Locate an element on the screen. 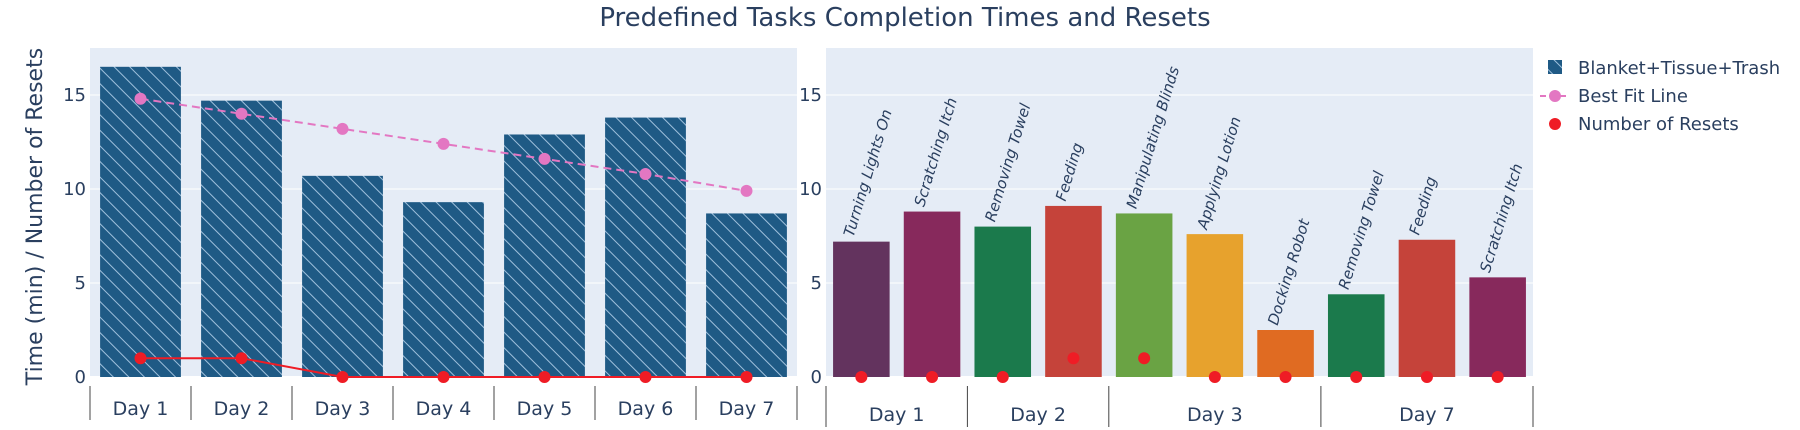 Image resolution: width=1800 pixels, height=430 pixels. left-category-label: Day 6 is located at coordinates (646, 409).